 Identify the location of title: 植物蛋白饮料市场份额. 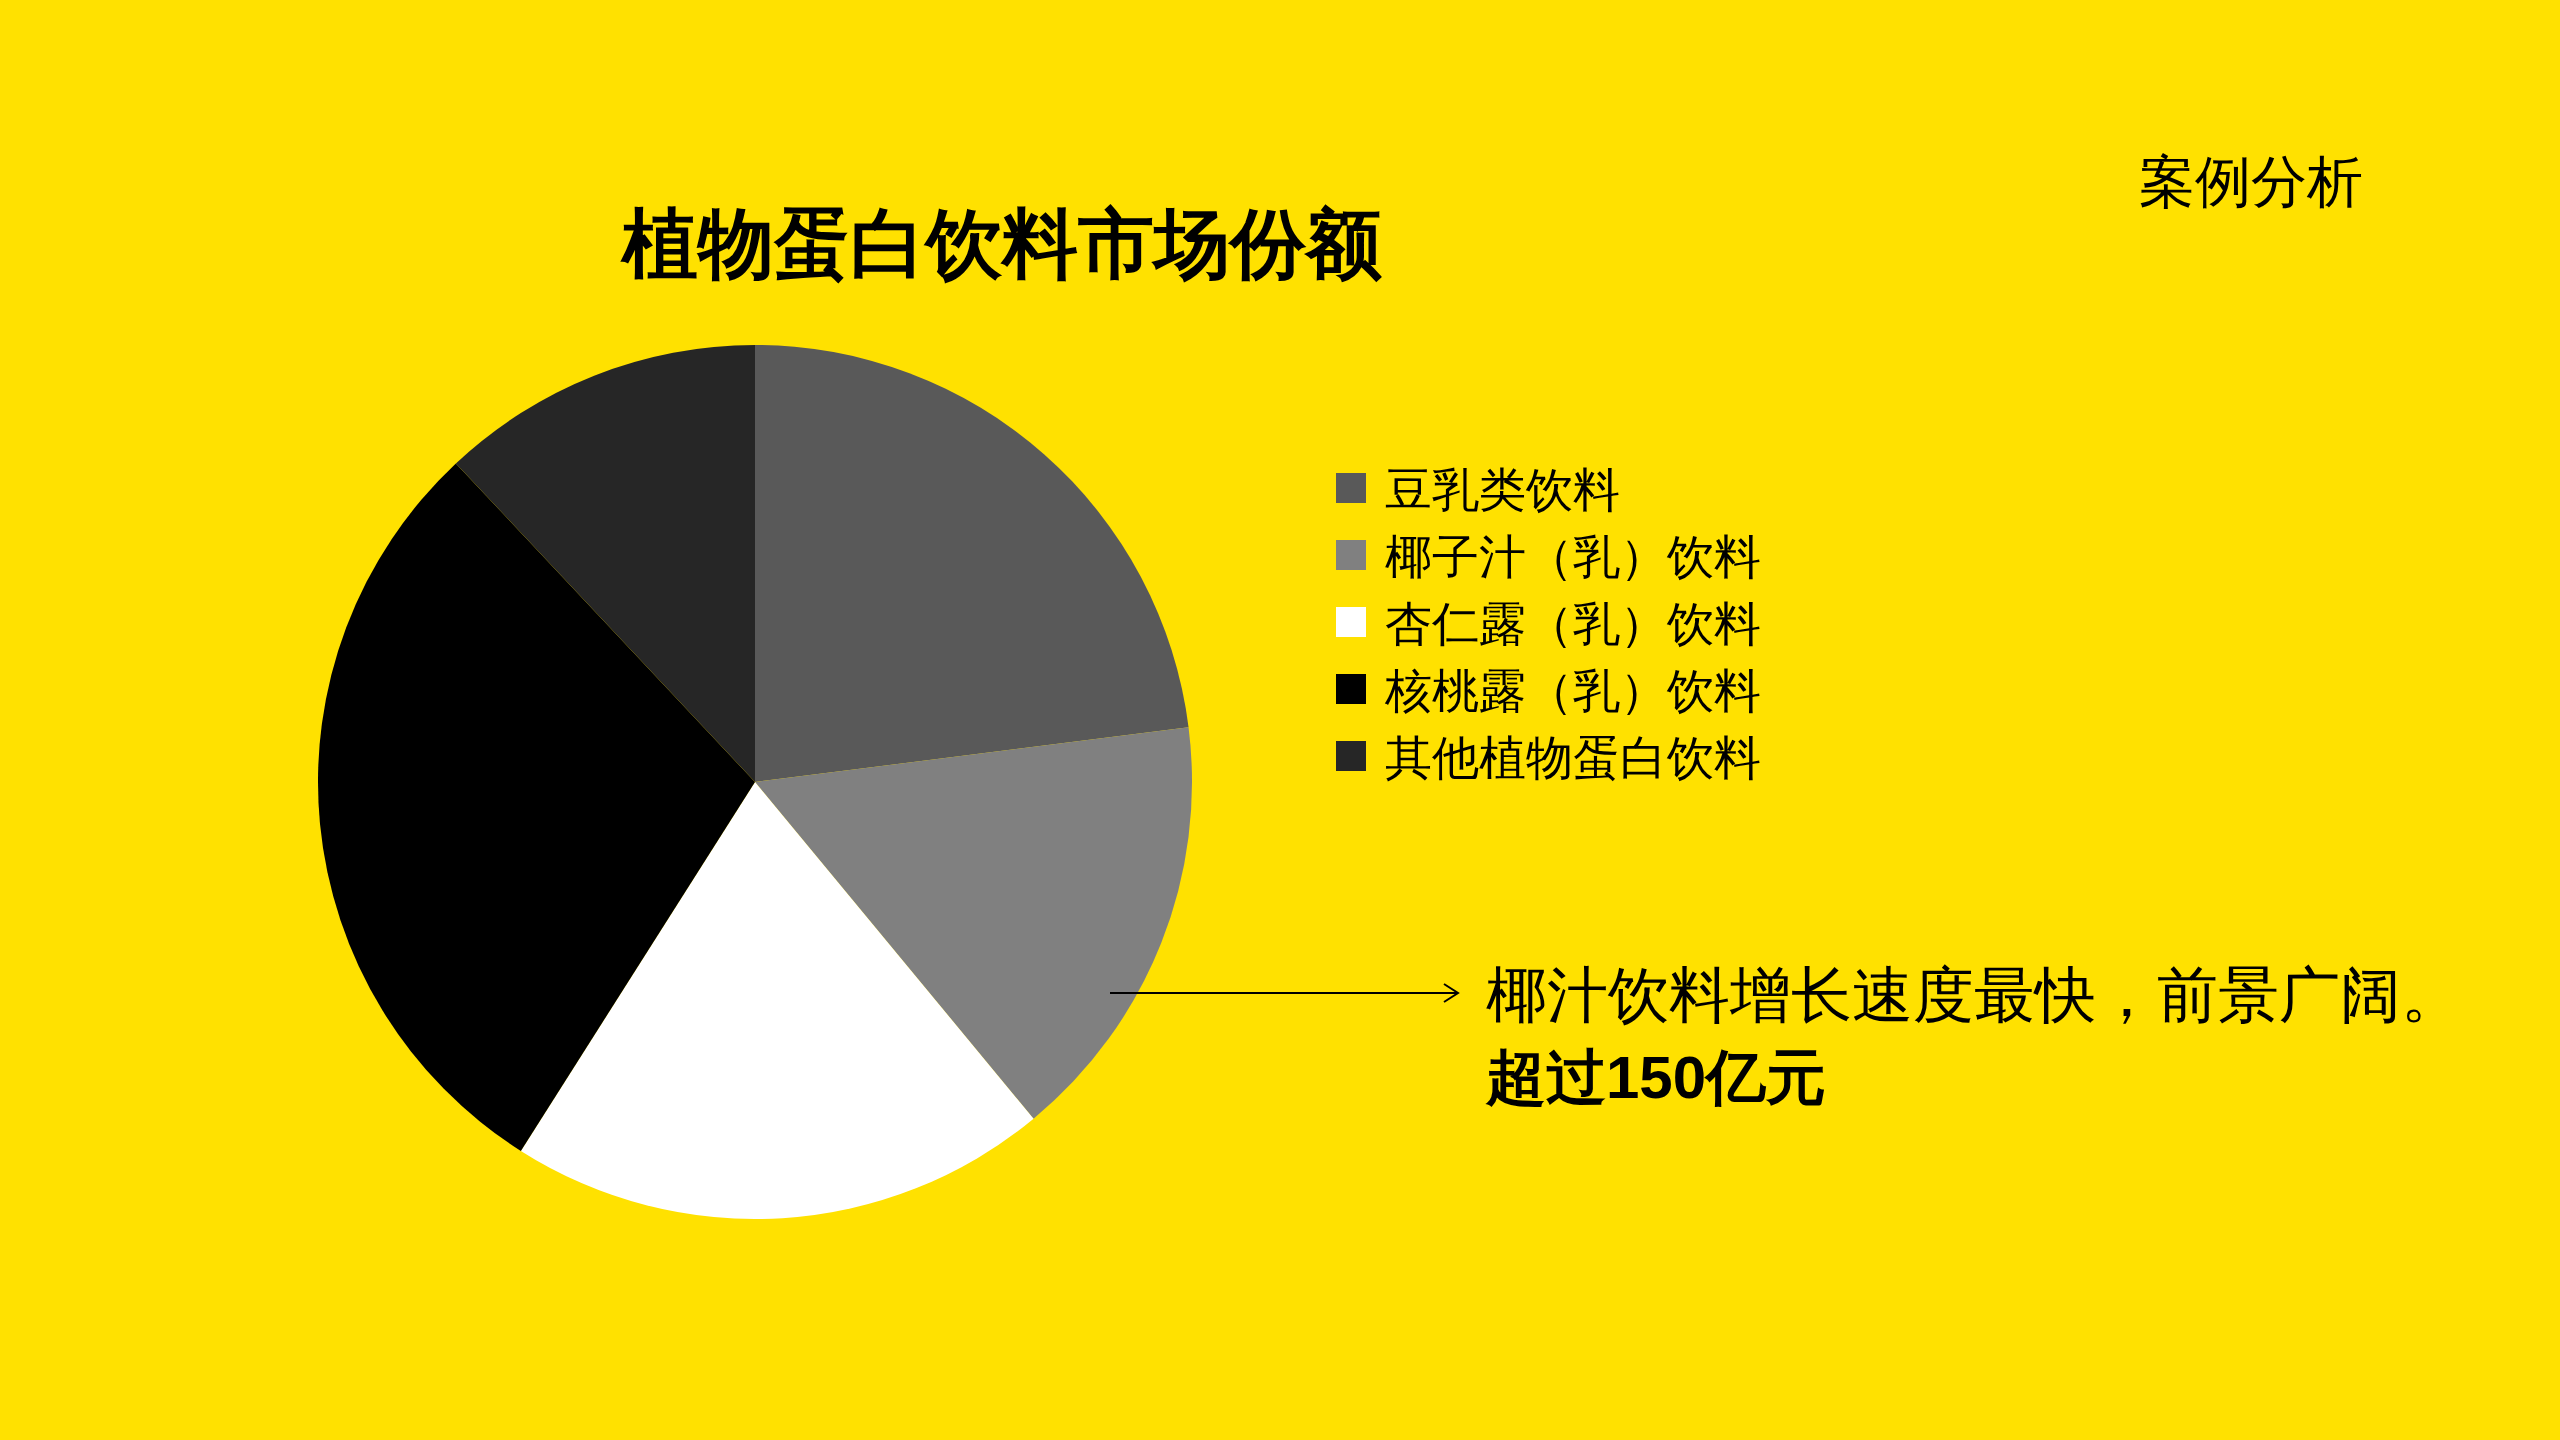
(1002, 243).